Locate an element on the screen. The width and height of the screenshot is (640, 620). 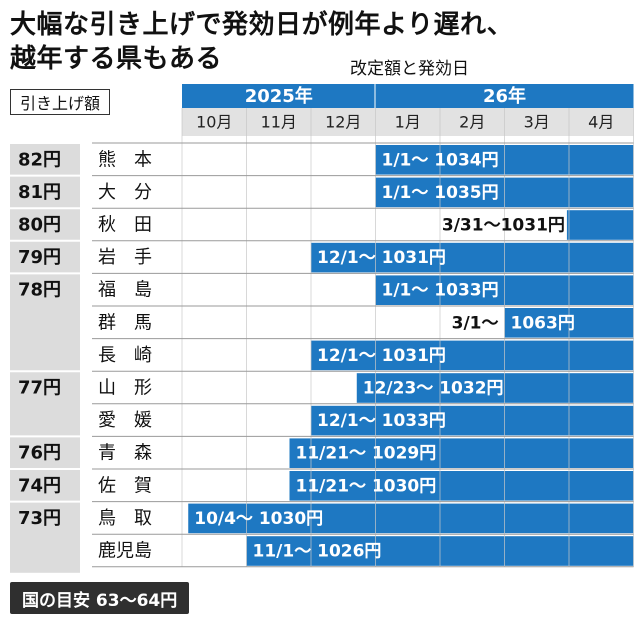
raise-amount: 82円 is located at coordinates (39, 159).